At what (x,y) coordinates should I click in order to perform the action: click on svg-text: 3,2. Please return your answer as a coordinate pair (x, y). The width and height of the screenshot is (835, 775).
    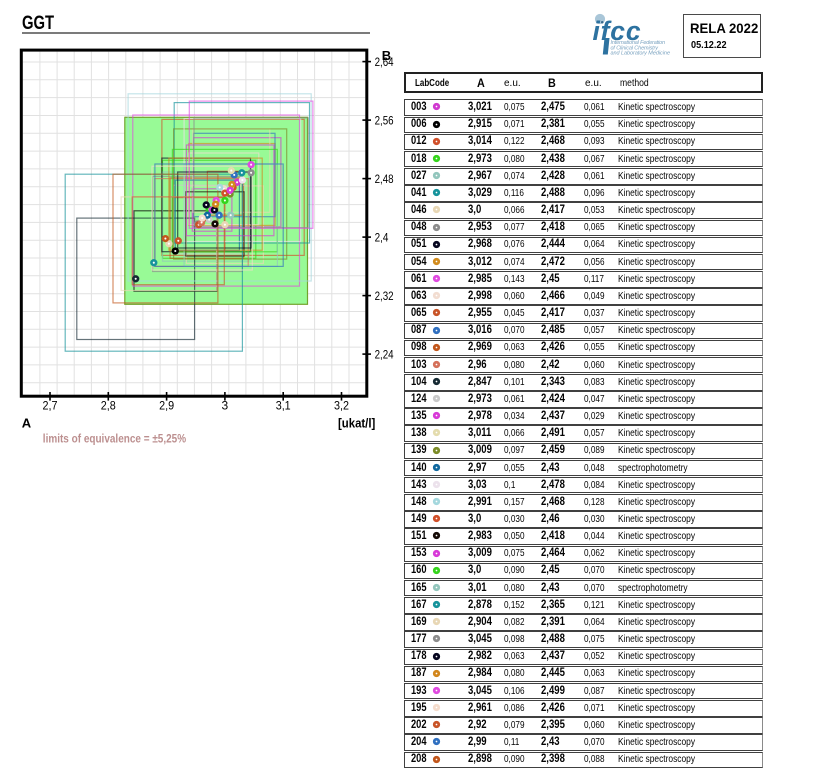
    Looking at the image, I should click on (341, 406).